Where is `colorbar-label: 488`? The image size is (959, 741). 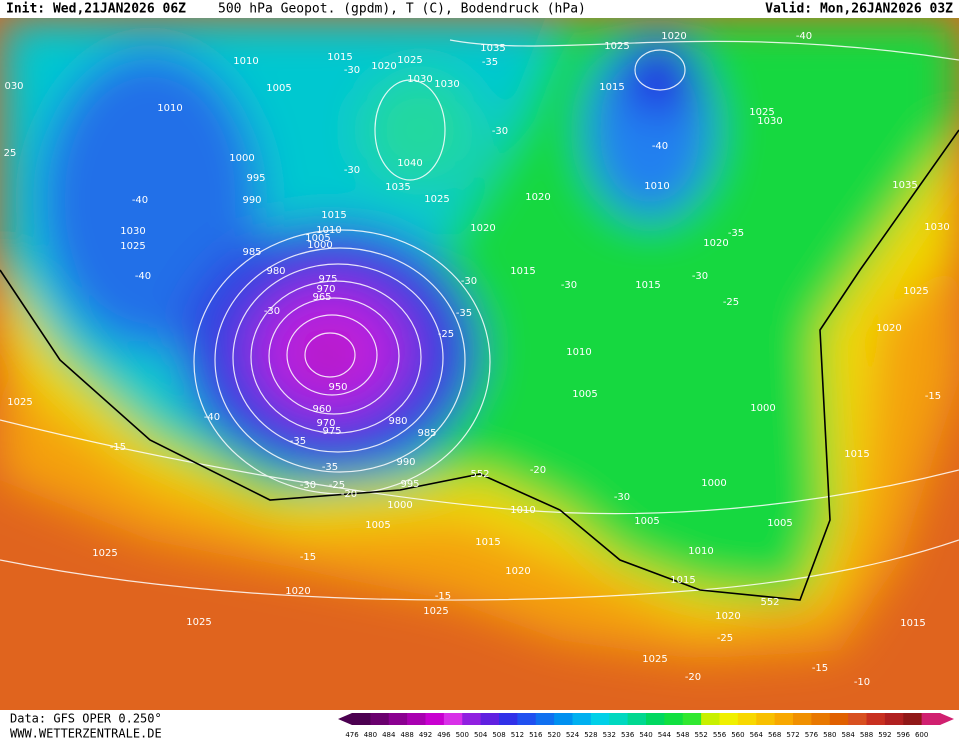 colorbar-label: 488 is located at coordinates (406, 735).